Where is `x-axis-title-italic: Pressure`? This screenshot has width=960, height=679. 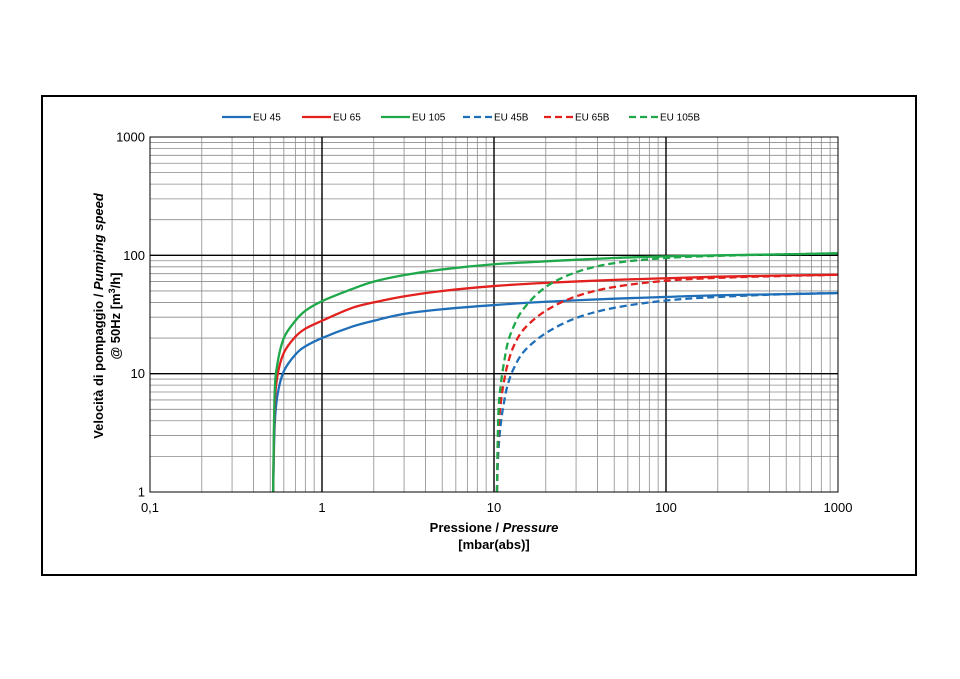
x-axis-title-italic: Pressure is located at coordinates (531, 527).